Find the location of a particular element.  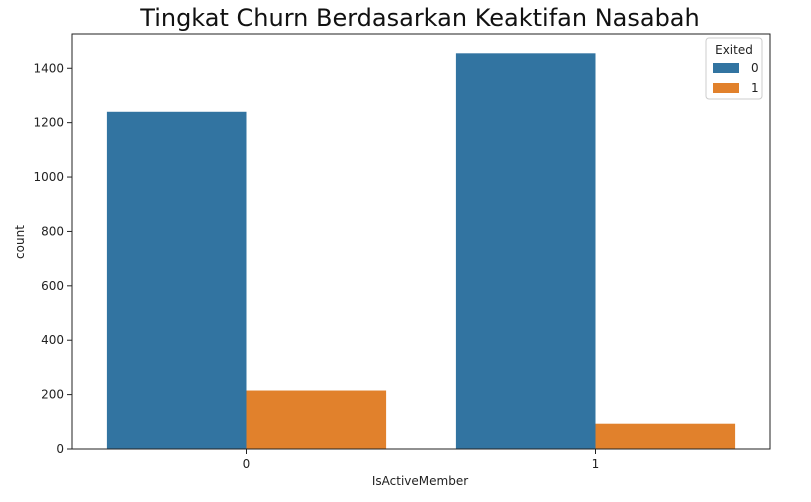

y-tick-label: 200 is located at coordinates (52, 395).